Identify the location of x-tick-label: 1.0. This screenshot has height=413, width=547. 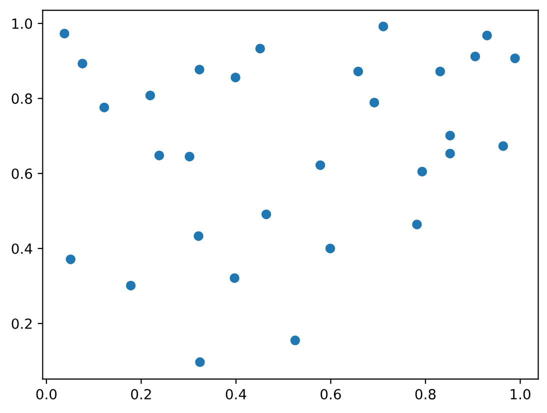
(520, 394).